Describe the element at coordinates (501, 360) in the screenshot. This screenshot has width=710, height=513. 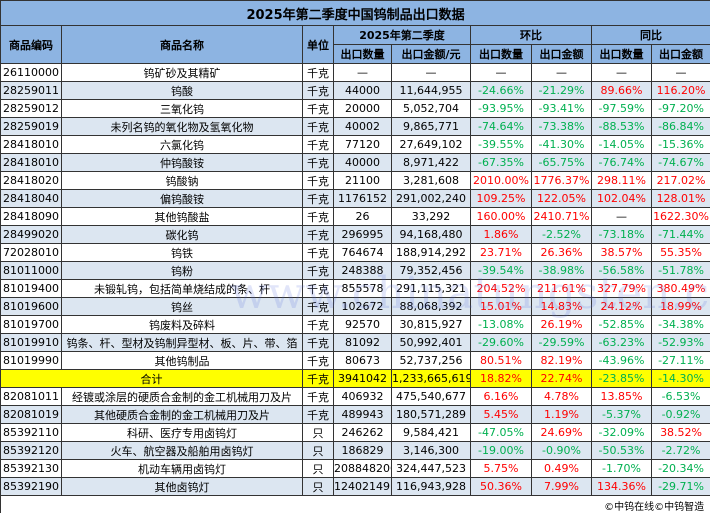
I see `cell-qoq-qty: 80.51%` at that location.